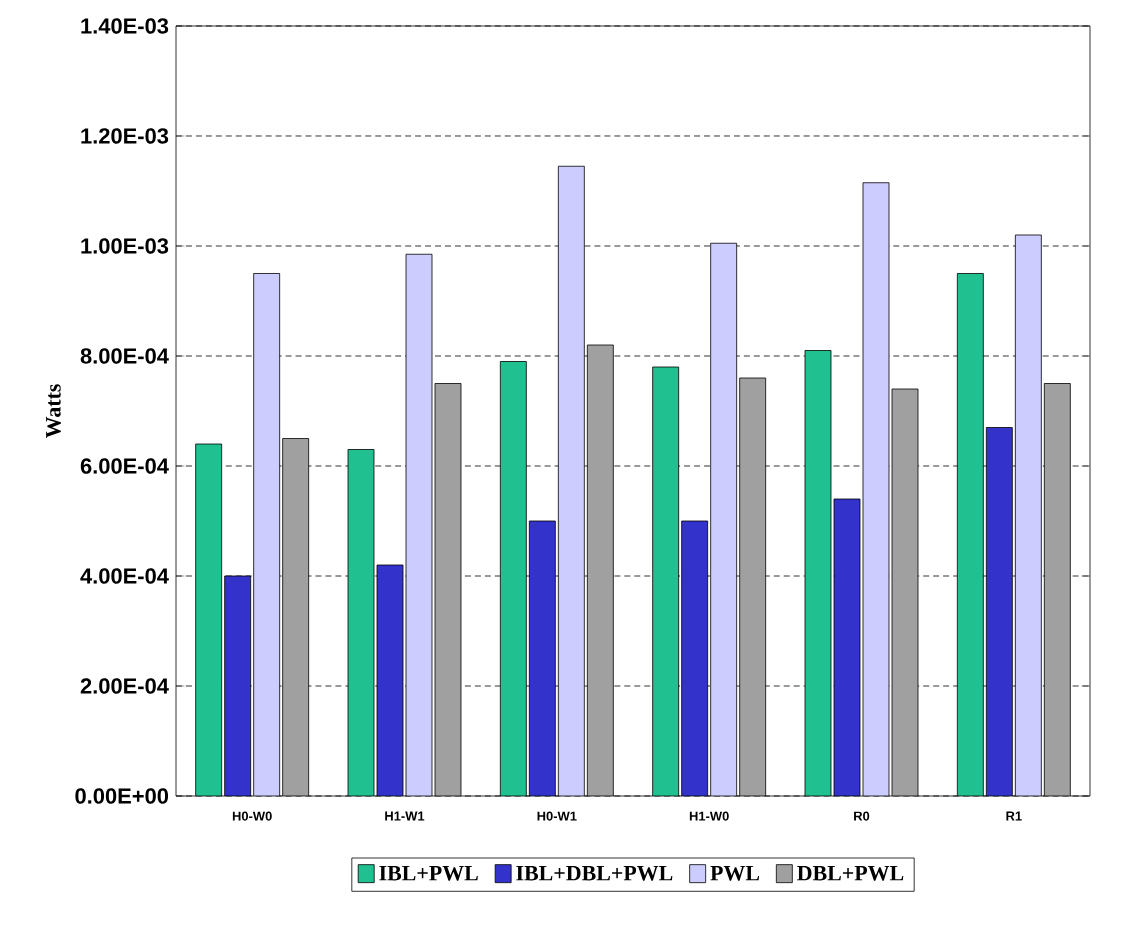 Image resolution: width=1138 pixels, height=950 pixels. I want to click on y-tick-label: 0.00E+00, so click(122, 796).